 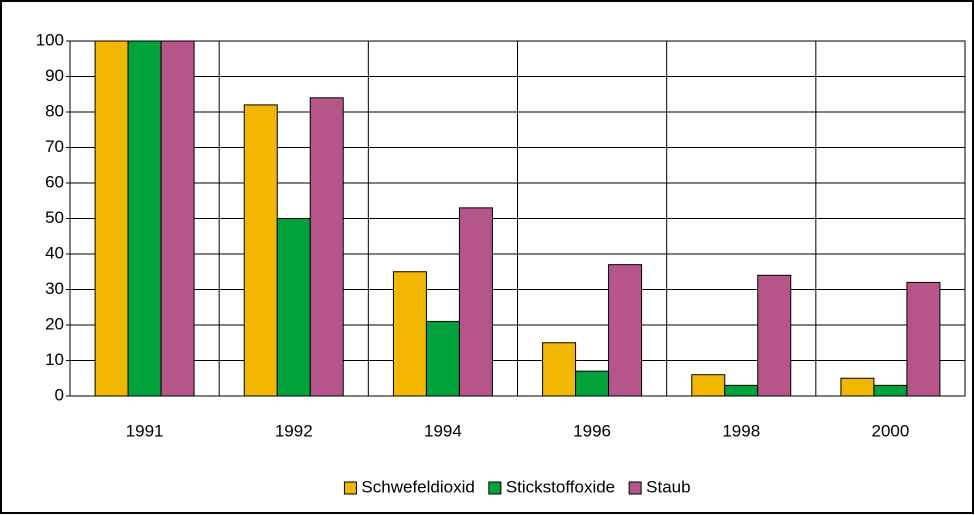 I want to click on y-tick-label: 60, so click(x=54, y=181).